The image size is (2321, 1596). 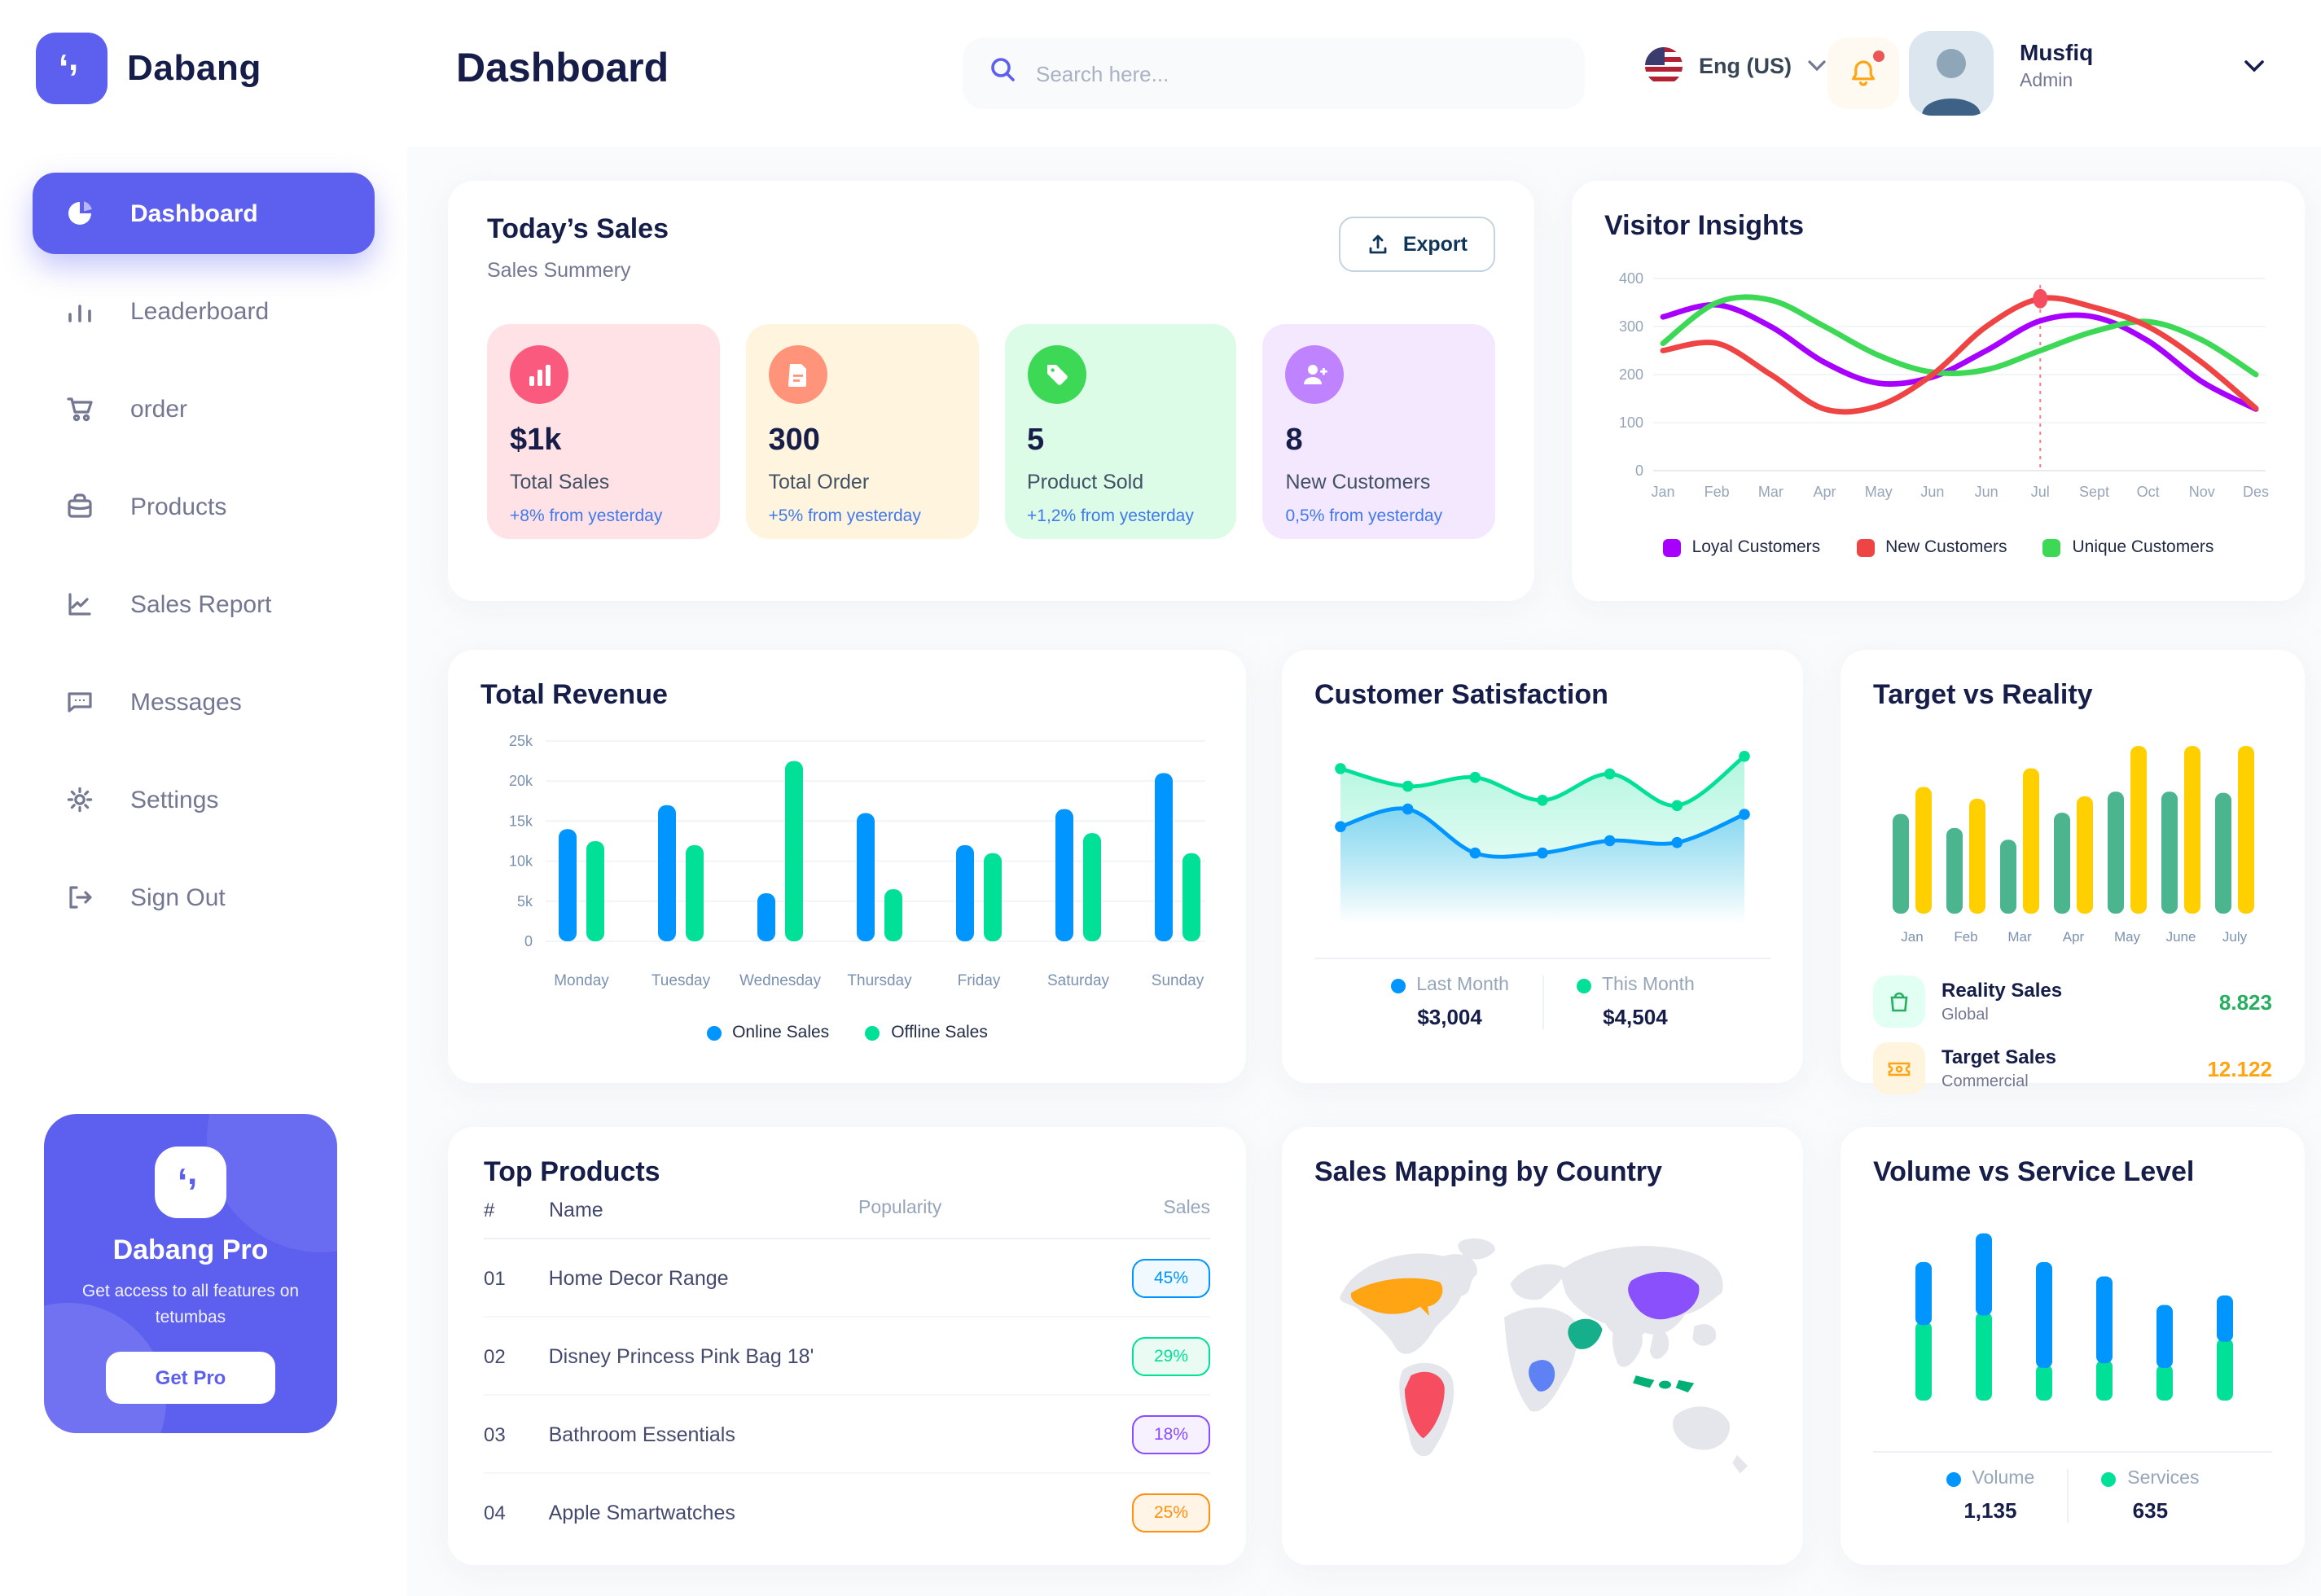 I want to click on svg-text: Jan, so click(x=1912, y=937).